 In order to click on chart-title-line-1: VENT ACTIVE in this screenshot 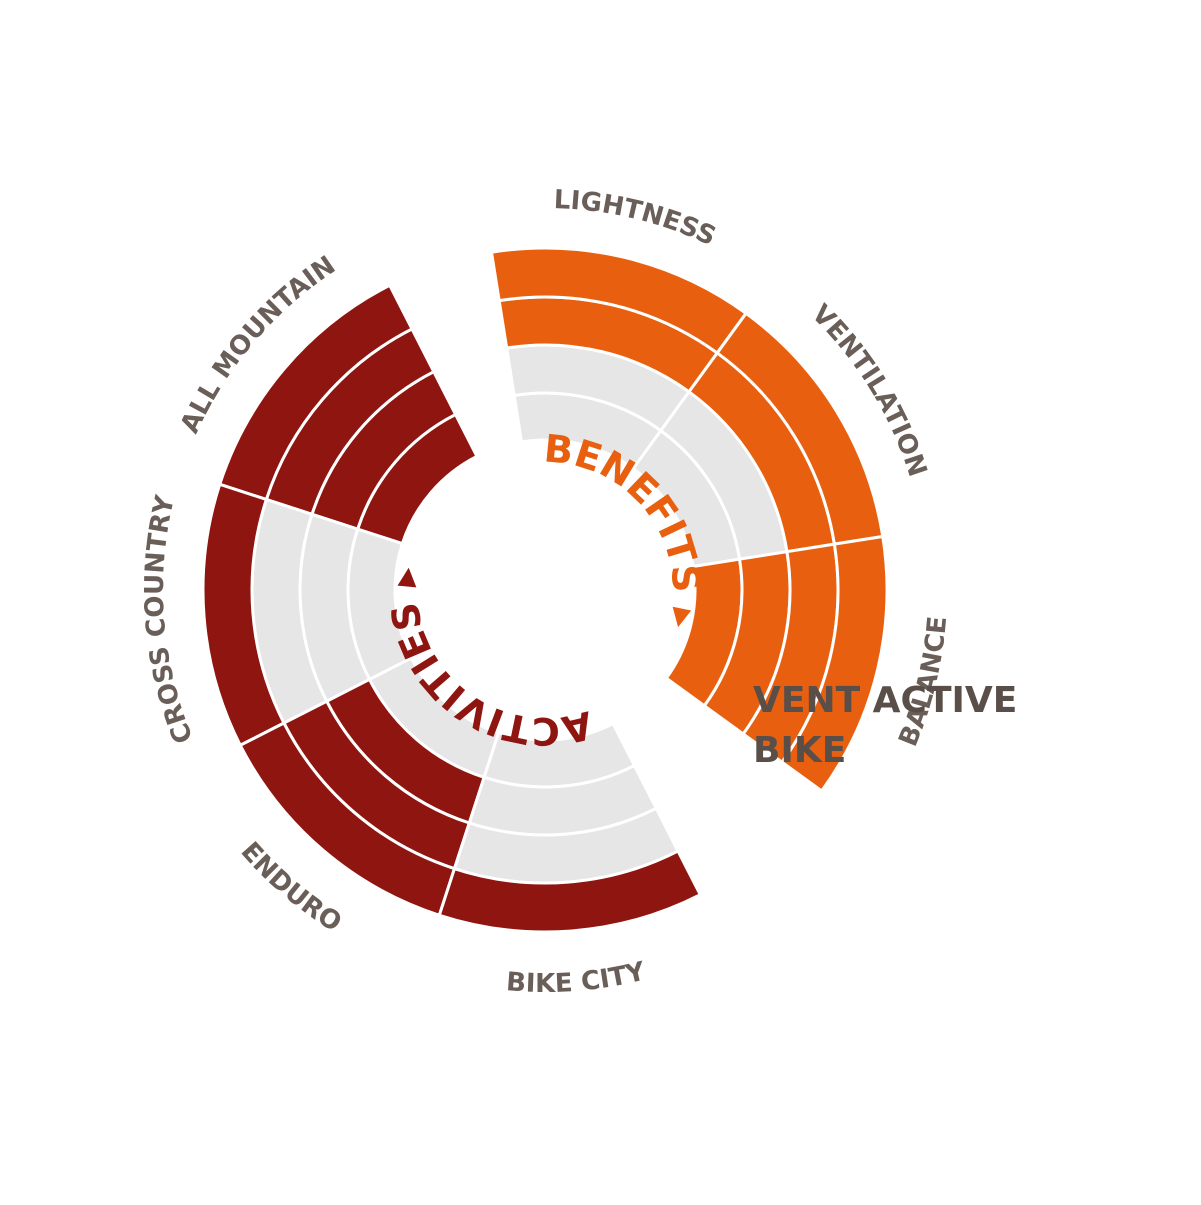, I will do `click(885, 700)`.